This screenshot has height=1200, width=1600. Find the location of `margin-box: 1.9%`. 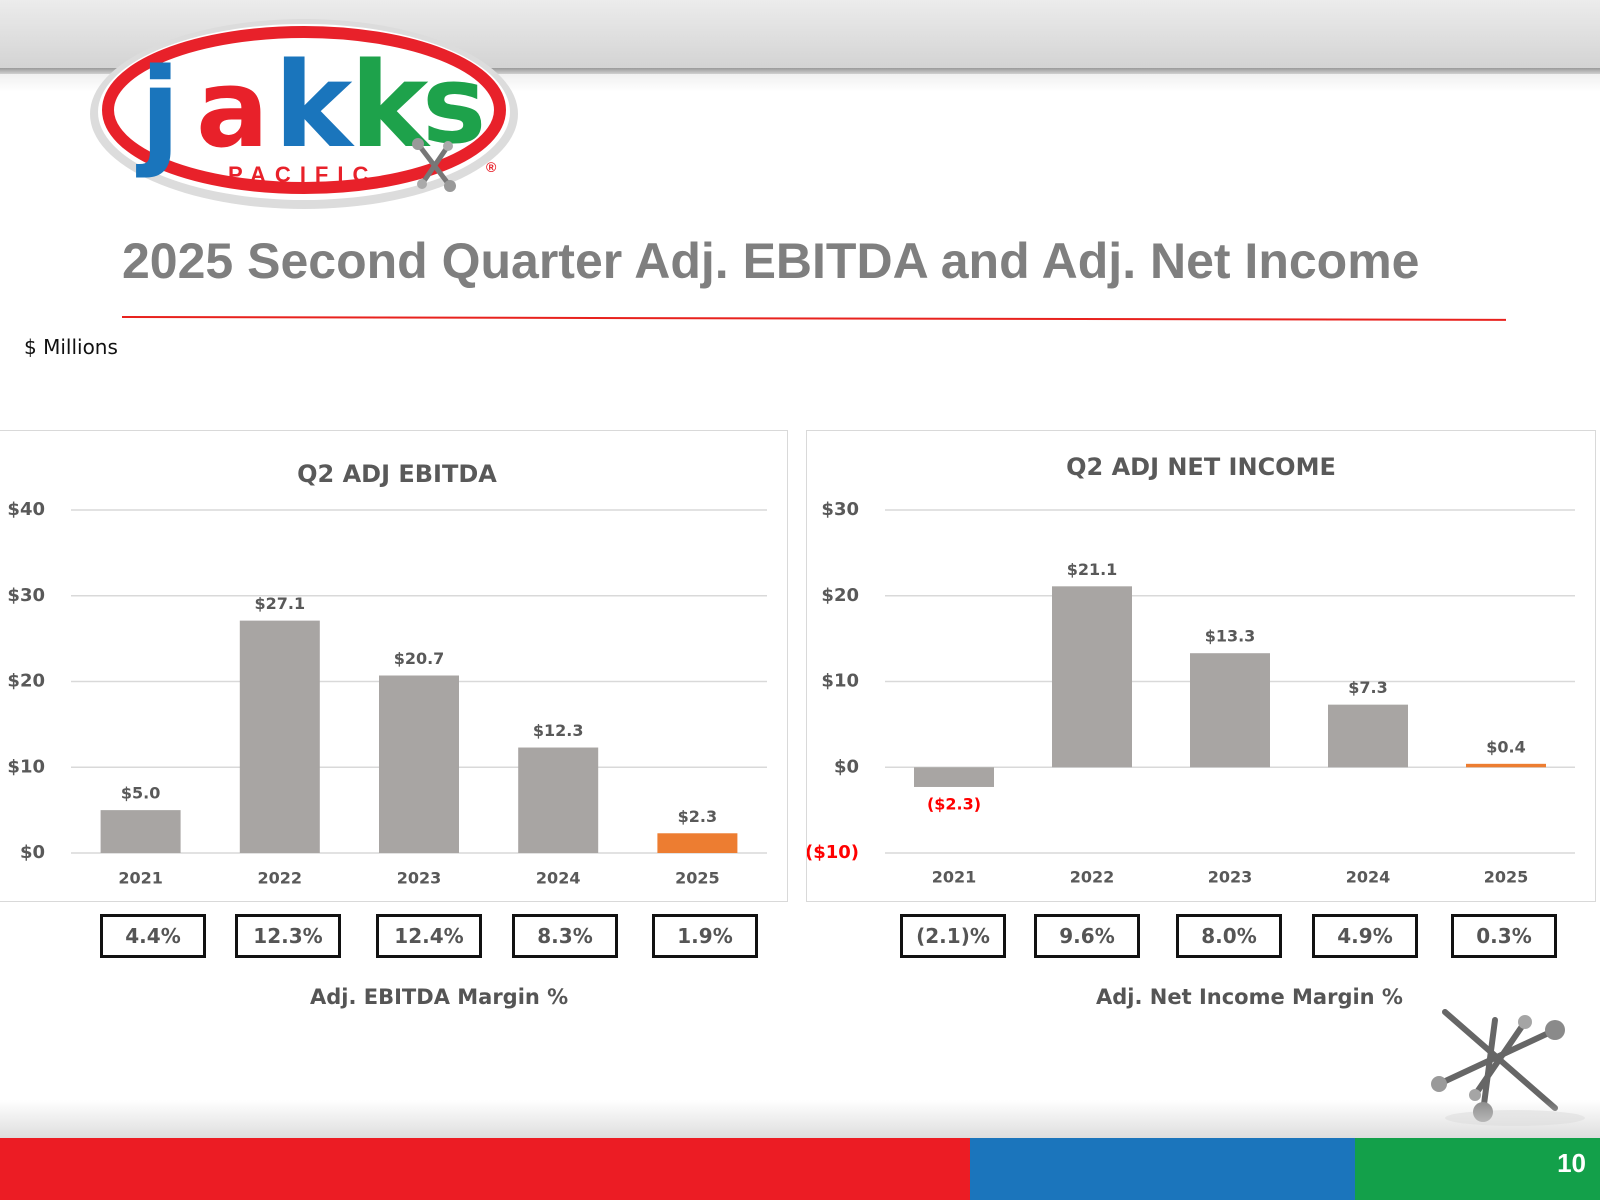

margin-box: 1.9% is located at coordinates (705, 936).